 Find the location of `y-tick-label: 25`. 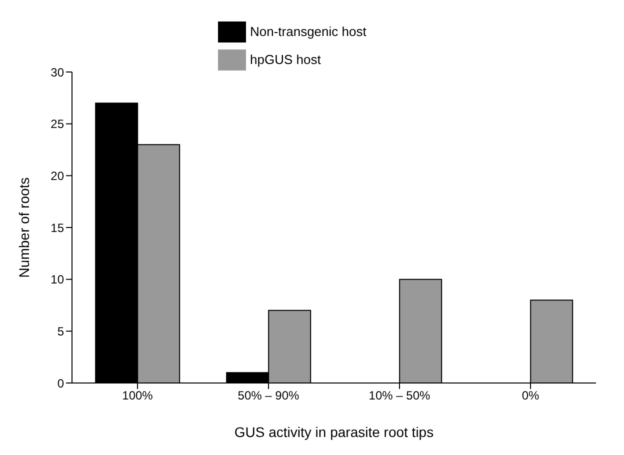

y-tick-label: 25 is located at coordinates (57, 124).